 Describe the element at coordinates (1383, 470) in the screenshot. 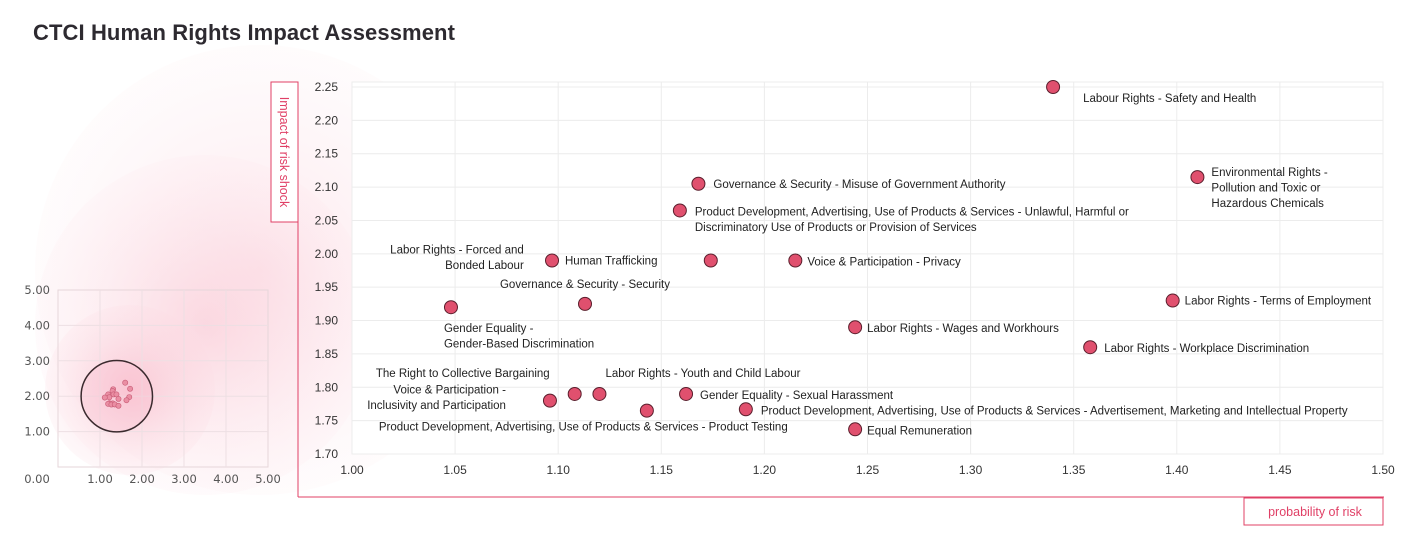

I see `x-tick-label: 1.50` at that location.